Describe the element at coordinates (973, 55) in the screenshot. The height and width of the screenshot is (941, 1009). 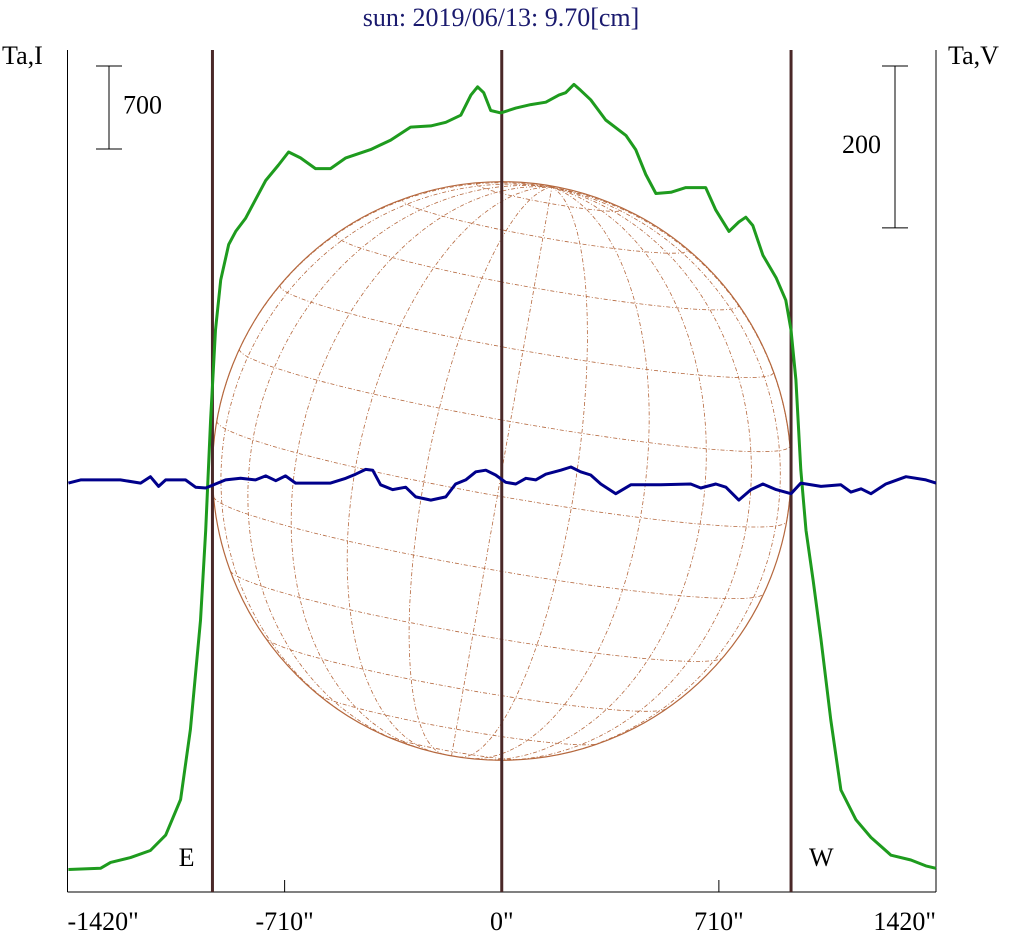
I see `y2-axis-label: Ta,V` at that location.